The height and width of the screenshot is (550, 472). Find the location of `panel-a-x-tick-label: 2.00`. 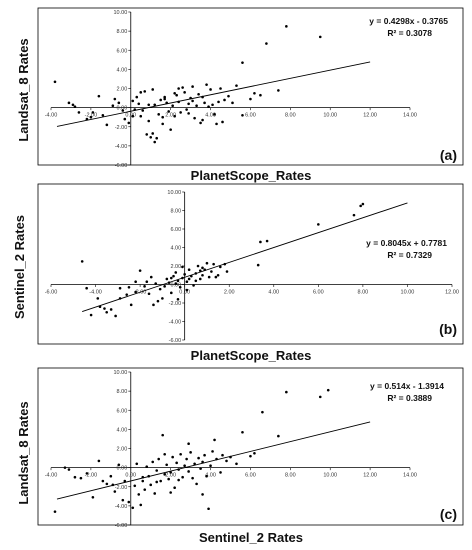

panel-a-x-tick-label: 2.00 is located at coordinates (170, 116).